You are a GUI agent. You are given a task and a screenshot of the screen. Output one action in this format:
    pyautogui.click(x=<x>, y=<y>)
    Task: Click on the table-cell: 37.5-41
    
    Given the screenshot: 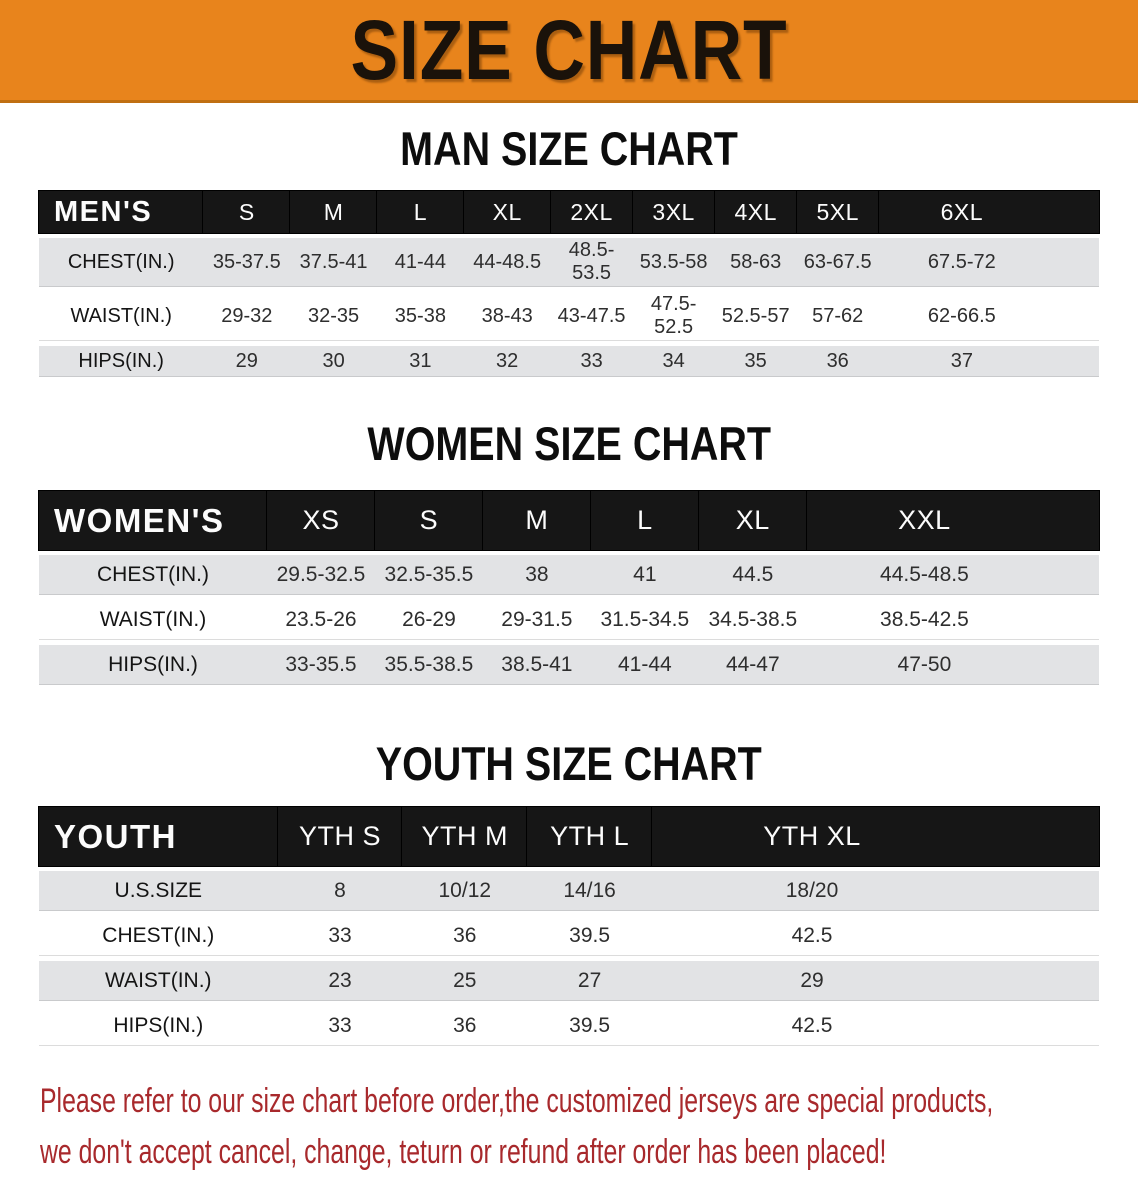 What is the action you would take?
    pyautogui.click(x=333, y=262)
    